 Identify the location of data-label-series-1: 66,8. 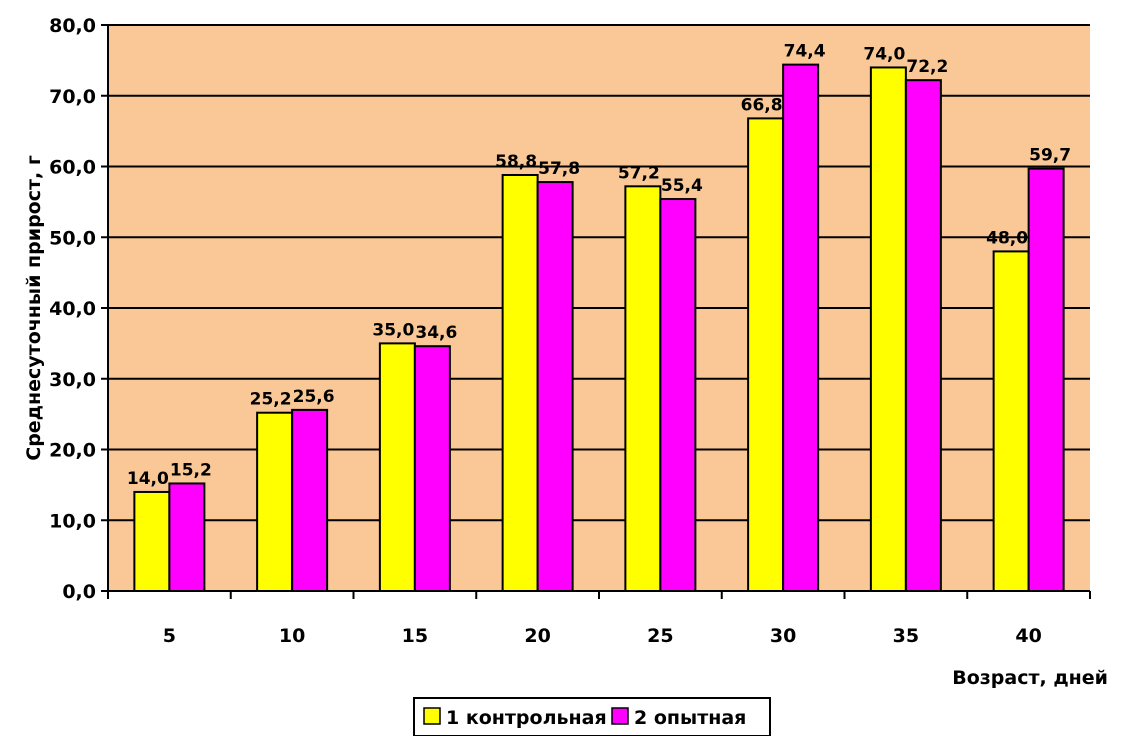
(762, 105).